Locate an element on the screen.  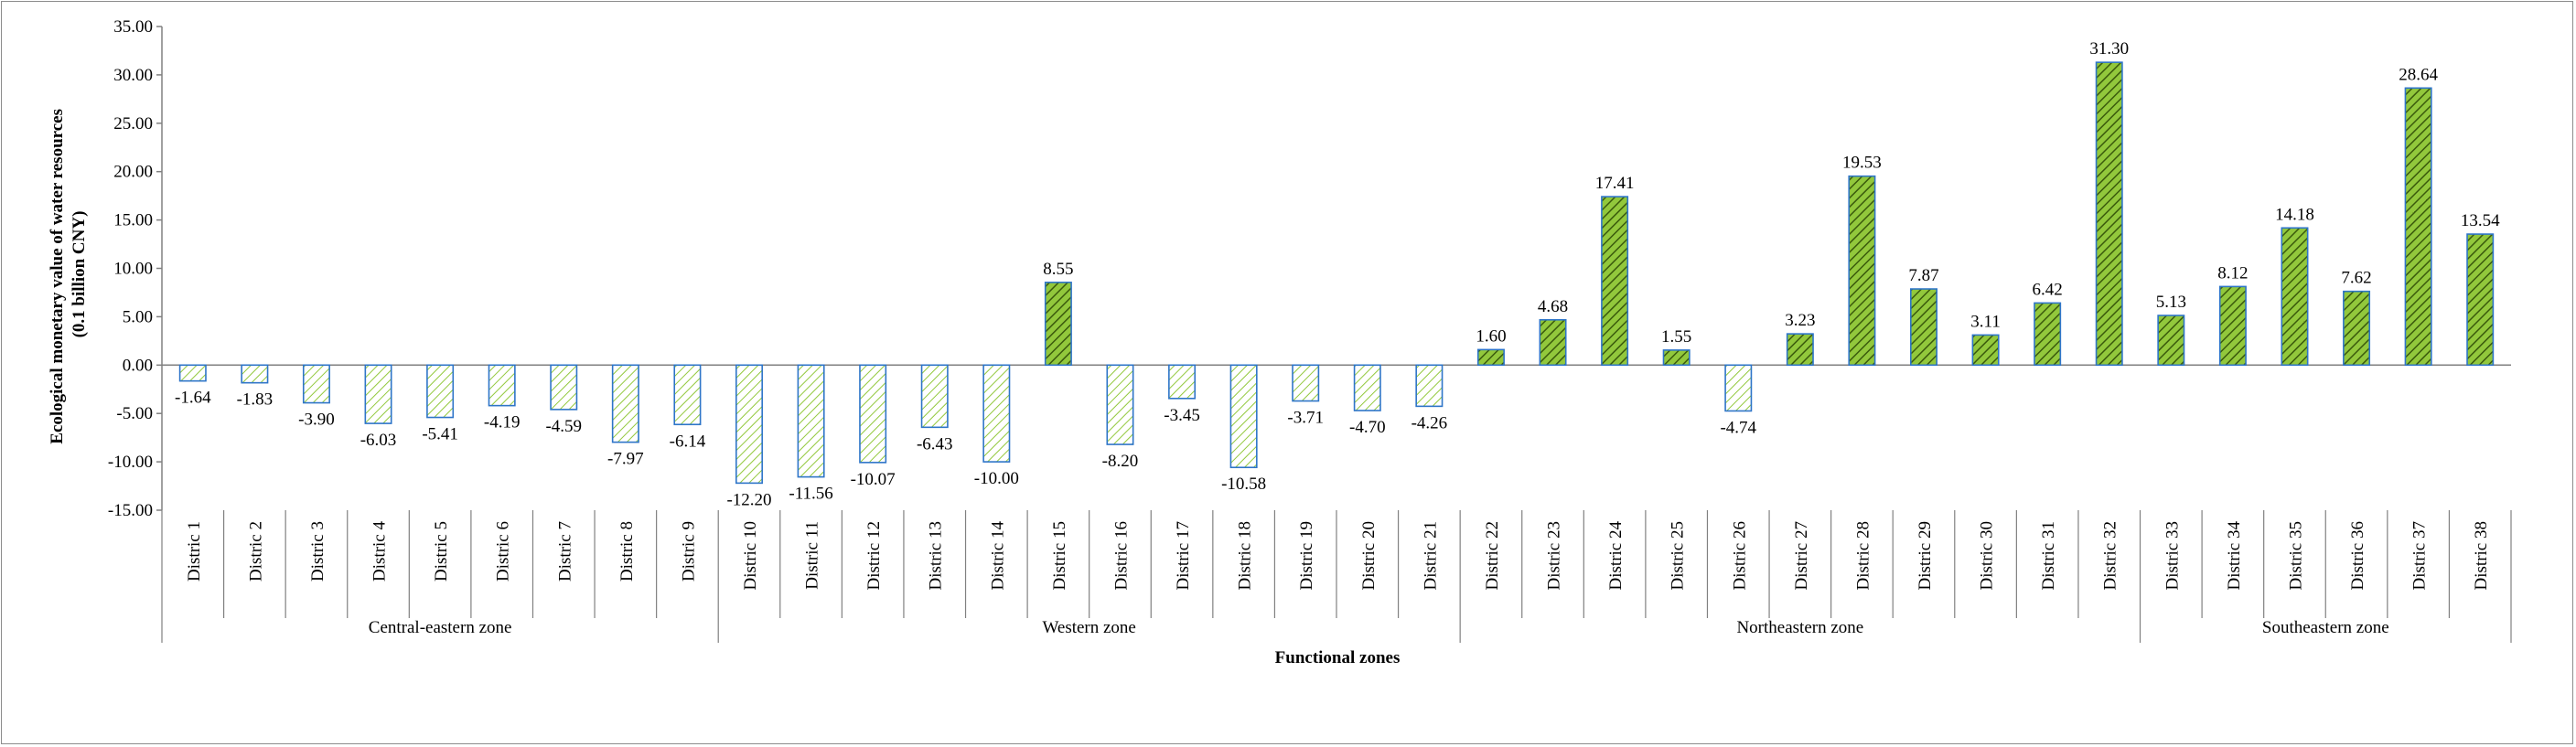
value-label: 3.23 is located at coordinates (1800, 320).